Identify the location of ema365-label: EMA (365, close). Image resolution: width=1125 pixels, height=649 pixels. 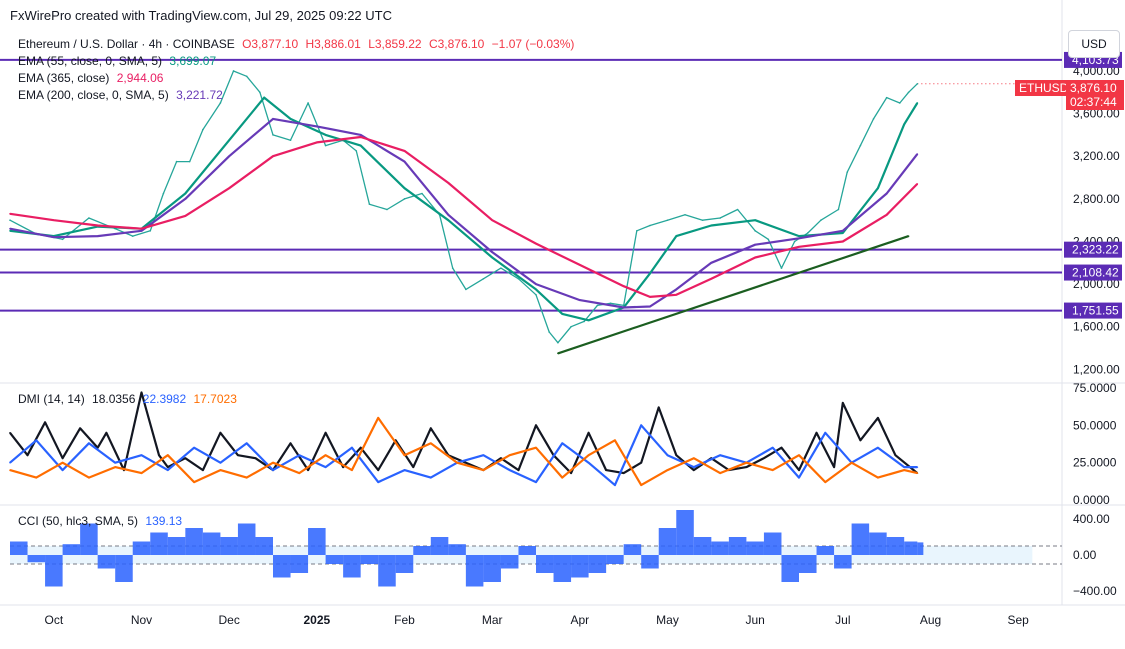
(64, 78).